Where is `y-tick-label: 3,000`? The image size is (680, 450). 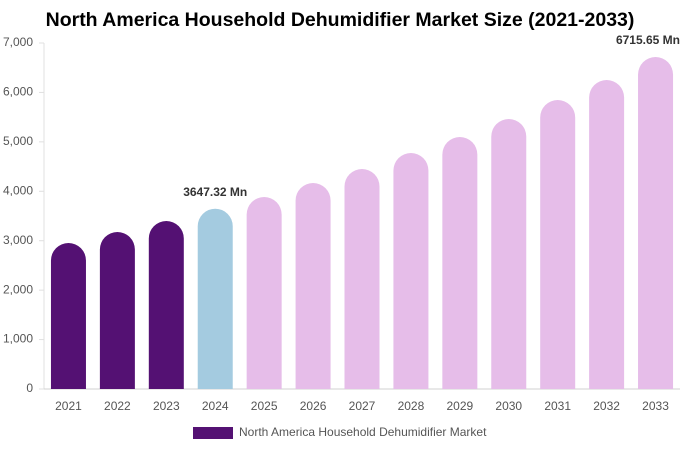 y-tick-label: 3,000 is located at coordinates (18, 240).